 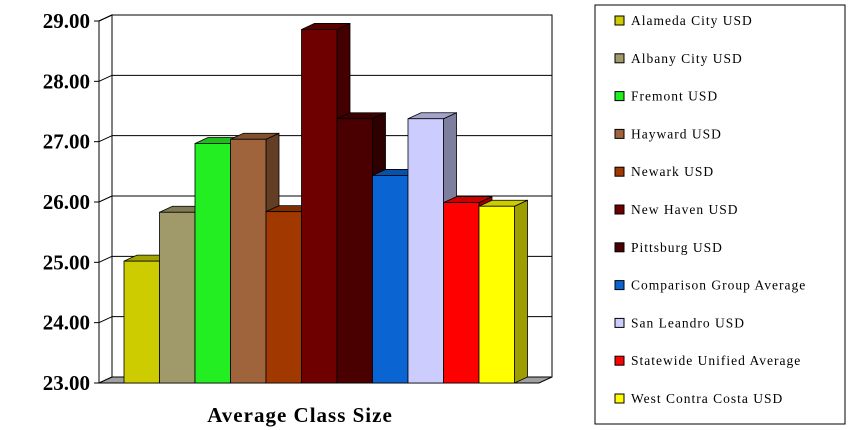 What do you see at coordinates (676, 133) in the screenshot?
I see `legend-label: Hayward USD` at bounding box center [676, 133].